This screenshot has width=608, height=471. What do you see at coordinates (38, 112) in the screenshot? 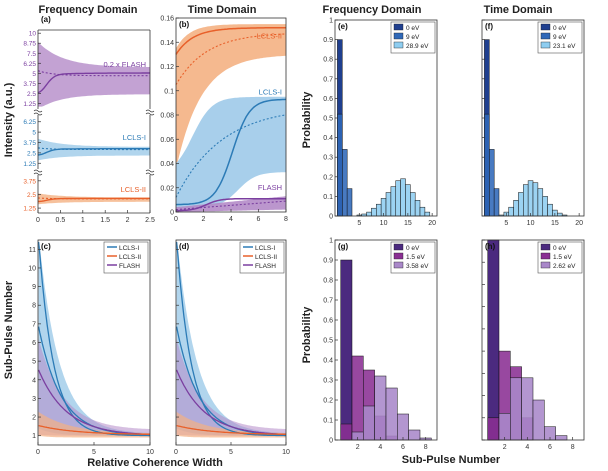
I see `axis-break-mask` at bounding box center [38, 112].